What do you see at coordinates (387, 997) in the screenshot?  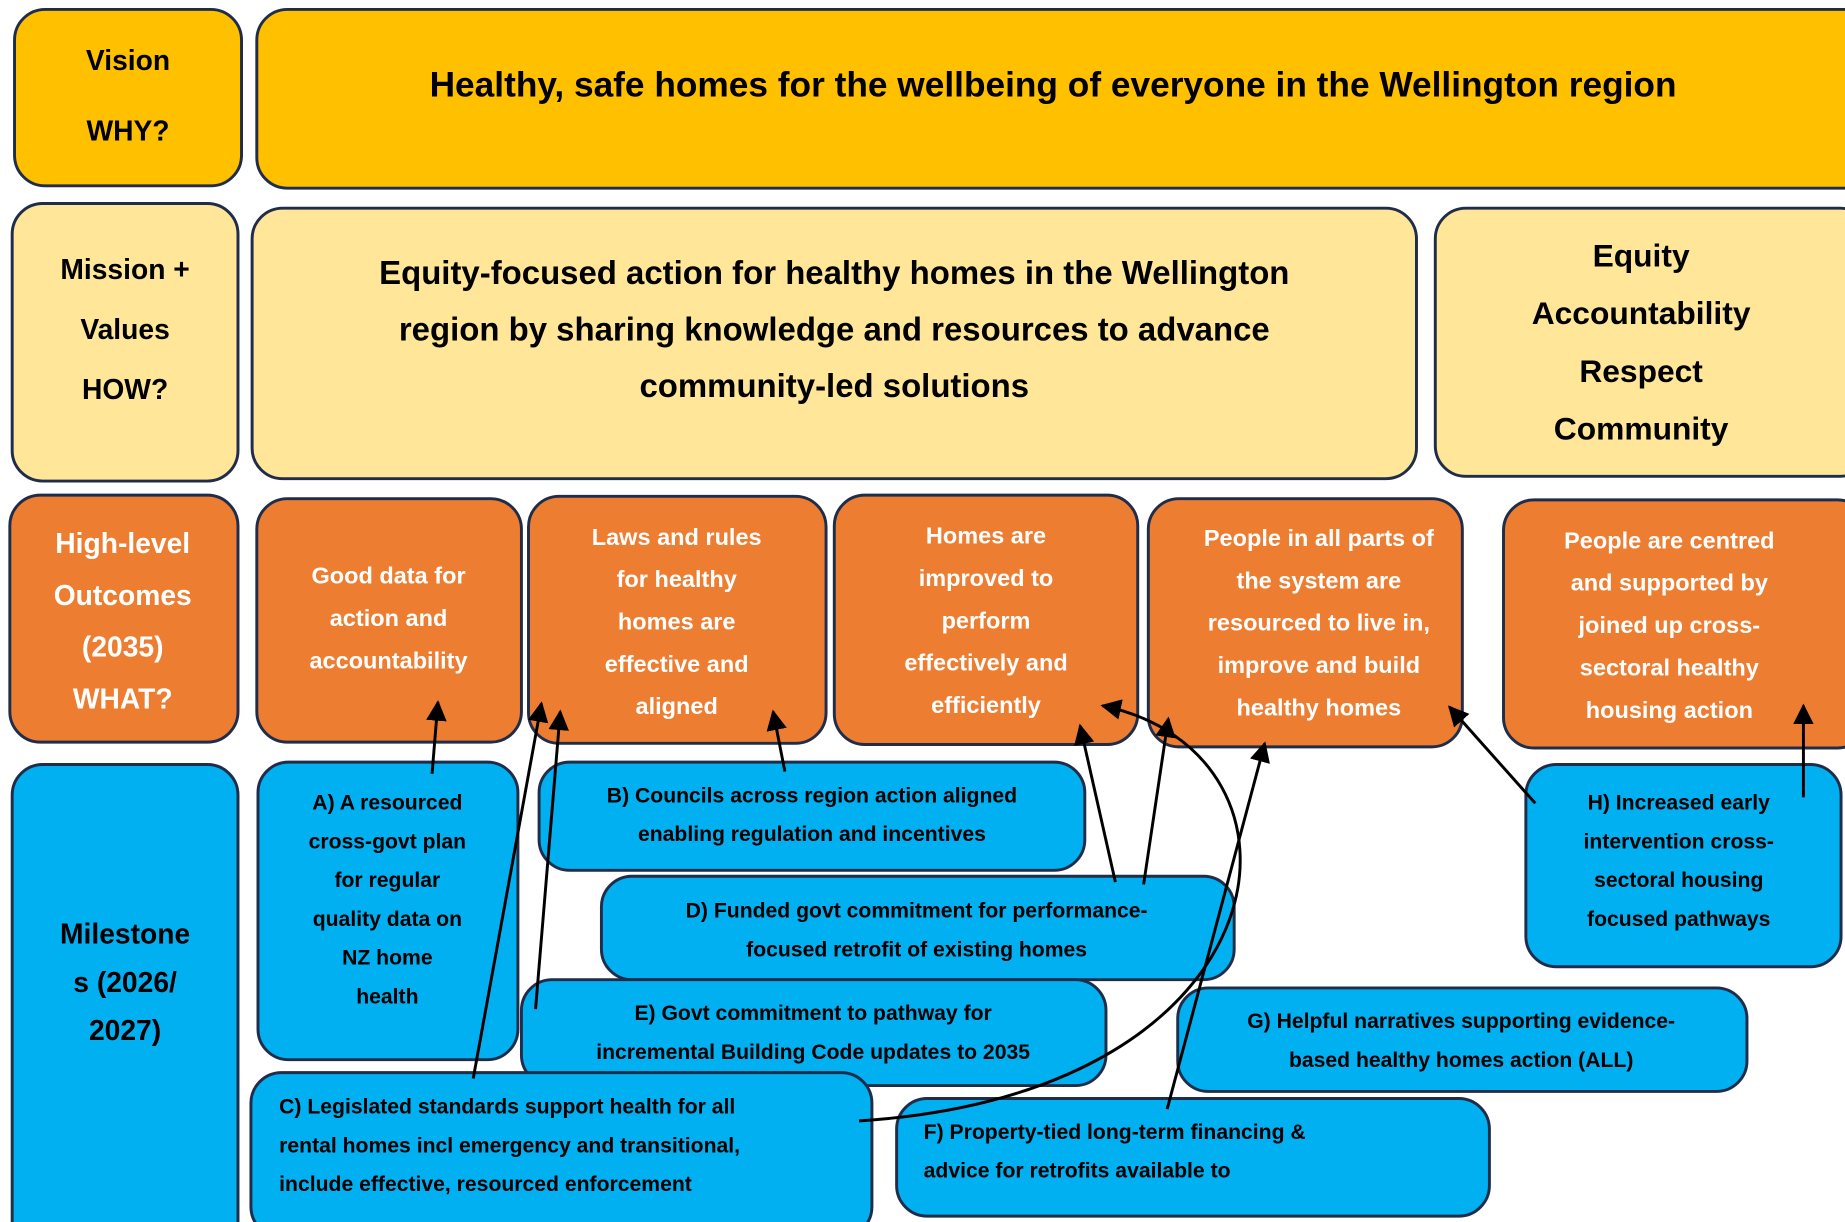 I see `milestone-text: health` at bounding box center [387, 997].